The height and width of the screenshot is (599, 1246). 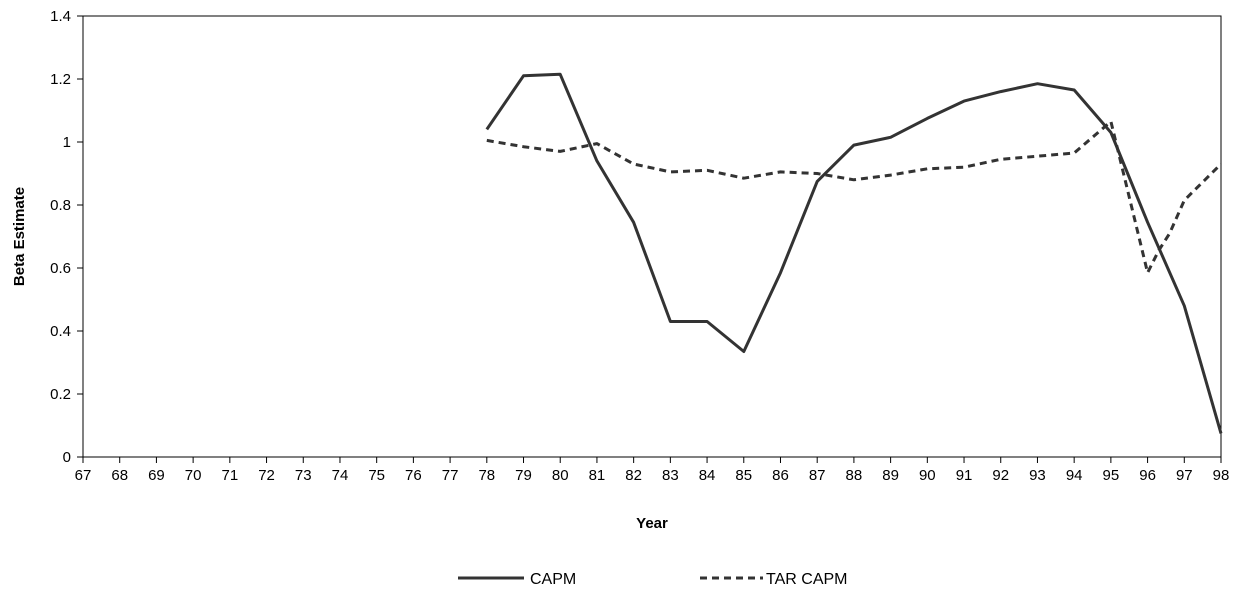 I want to click on x-tick-label: 69, so click(x=156, y=475).